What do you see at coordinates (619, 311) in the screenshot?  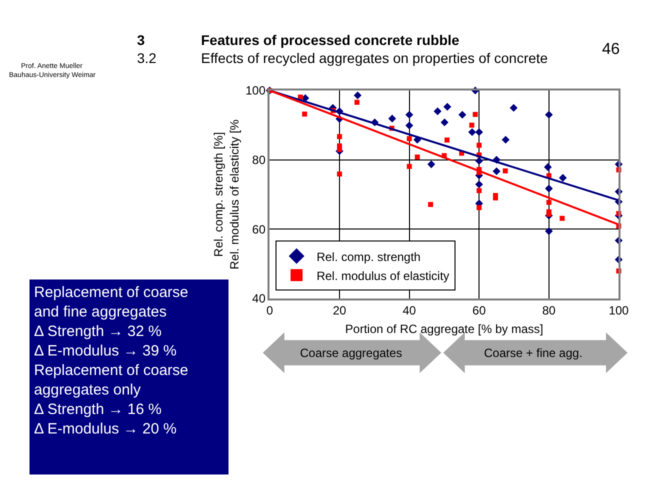 I see `x-tick-label: 100` at bounding box center [619, 311].